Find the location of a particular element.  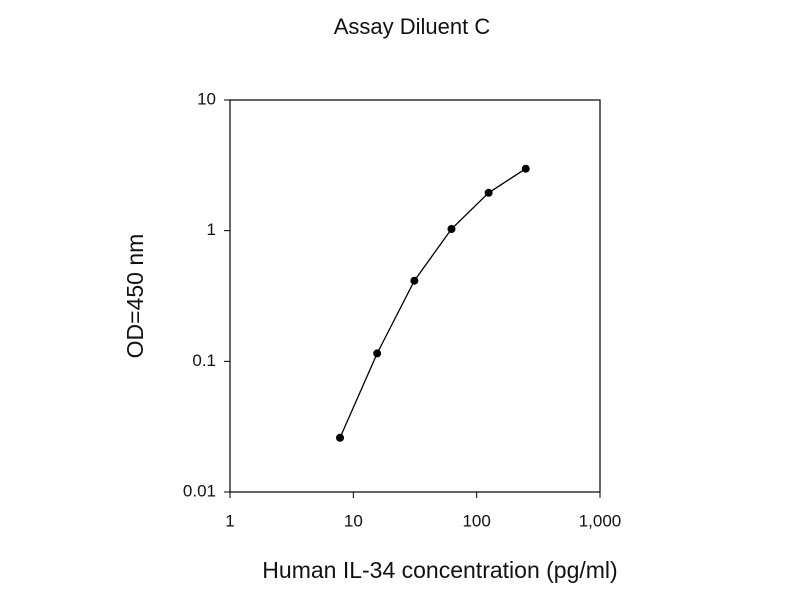

y-tick-label: 0.1 is located at coordinates (204, 360).